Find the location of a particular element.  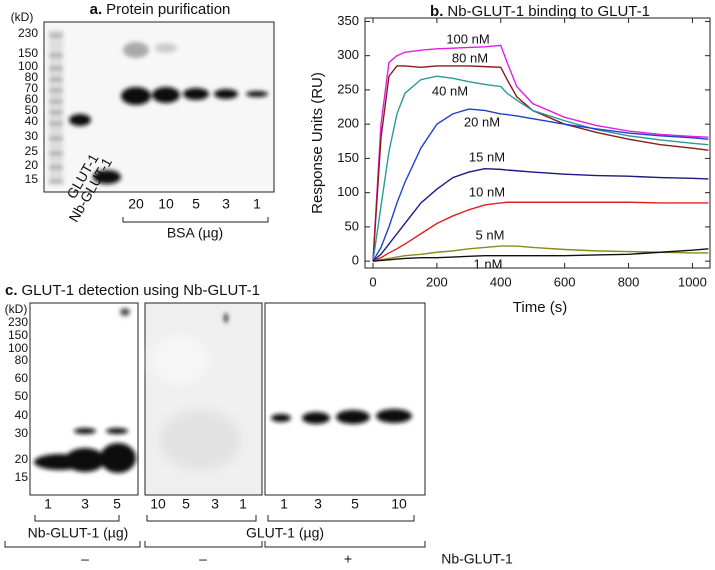

series-label: 80 nM is located at coordinates (470, 57).